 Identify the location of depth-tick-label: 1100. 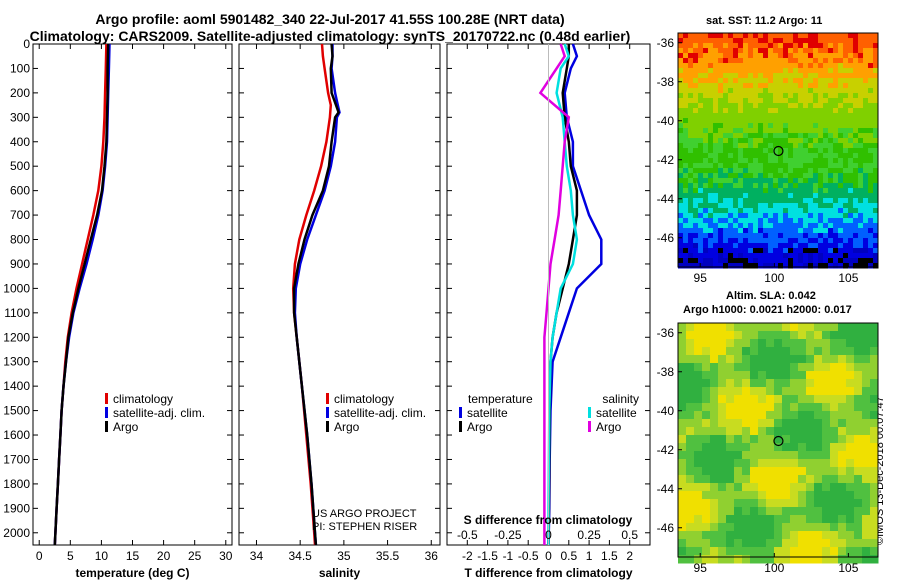
(17, 313).